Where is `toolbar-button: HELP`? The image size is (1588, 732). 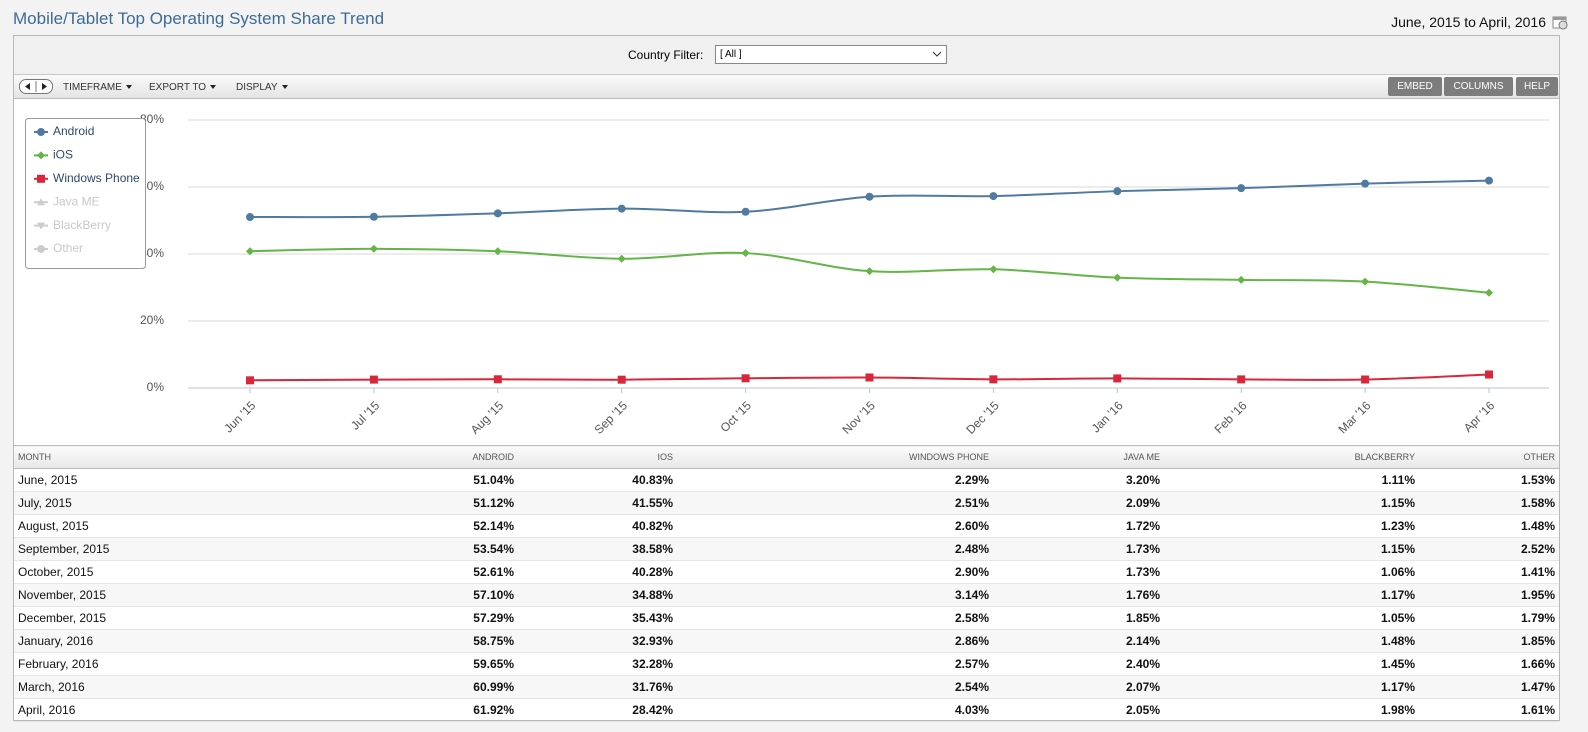
toolbar-button: HELP is located at coordinates (1537, 86).